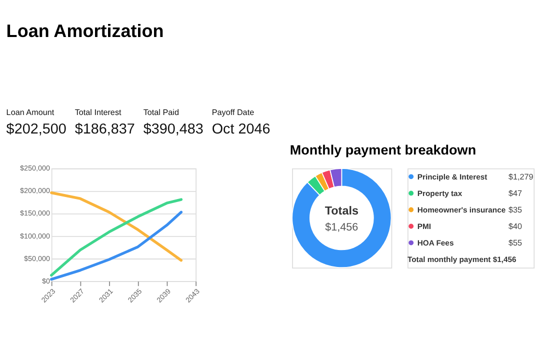 This screenshot has height=360, width=540. What do you see at coordinates (341, 211) in the screenshot?
I see `text: Totals` at bounding box center [341, 211].